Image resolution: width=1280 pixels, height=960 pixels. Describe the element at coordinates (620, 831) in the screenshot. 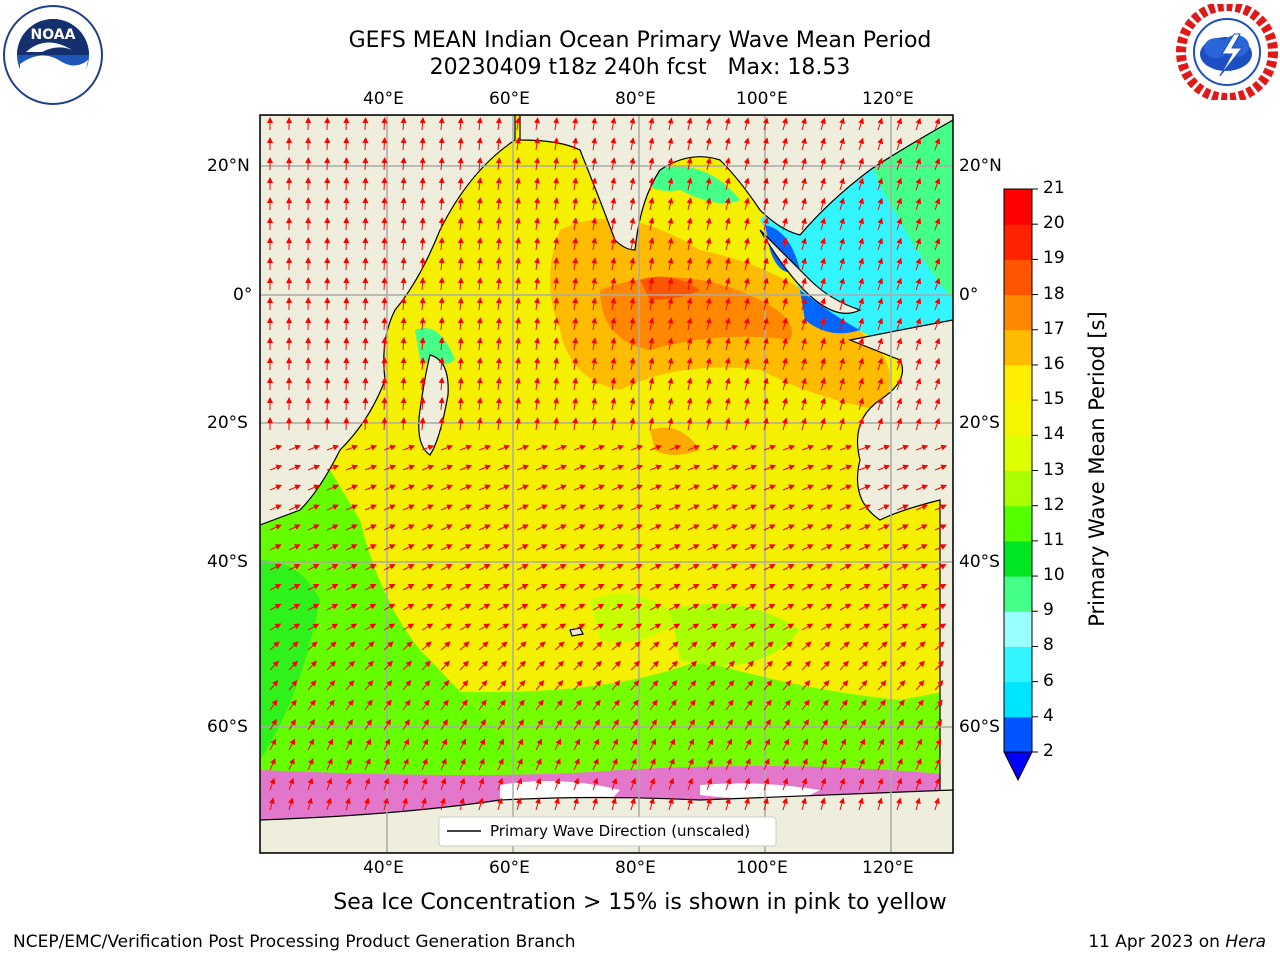

I see `legend-label: Primary Wave Direction (unscaled)` at that location.